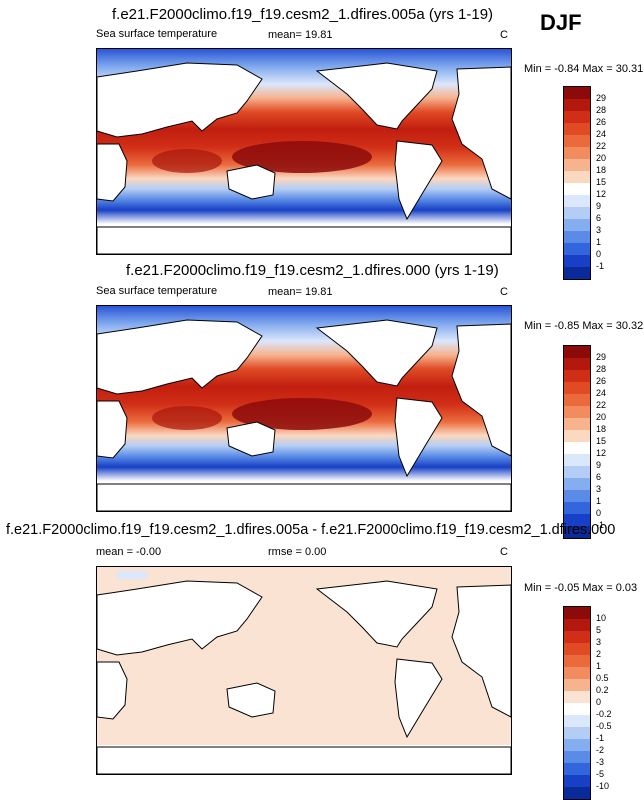  What do you see at coordinates (601, 357) in the screenshot?
I see `panel2-colorbar-tick-label: 29` at bounding box center [601, 357].